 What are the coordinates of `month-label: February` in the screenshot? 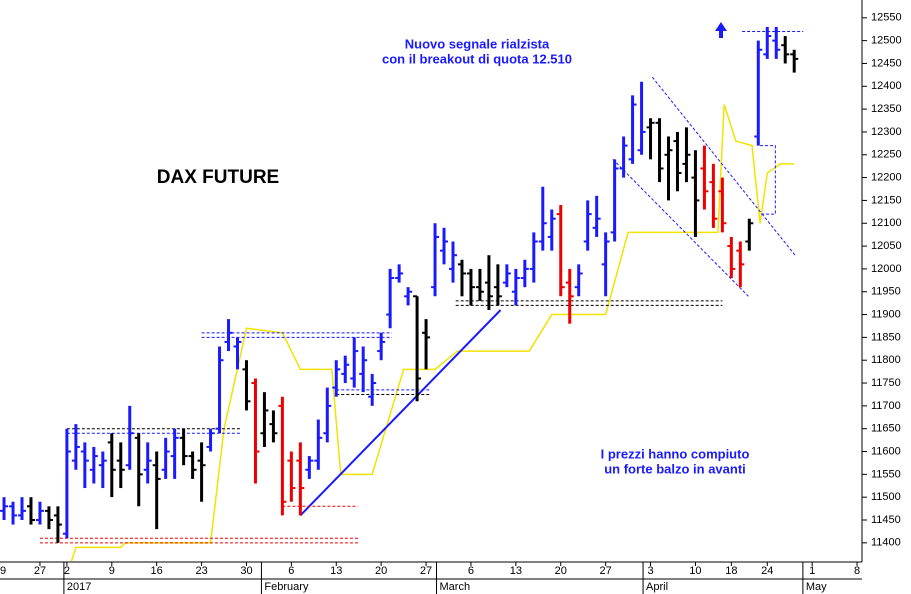 It's located at (286, 587).